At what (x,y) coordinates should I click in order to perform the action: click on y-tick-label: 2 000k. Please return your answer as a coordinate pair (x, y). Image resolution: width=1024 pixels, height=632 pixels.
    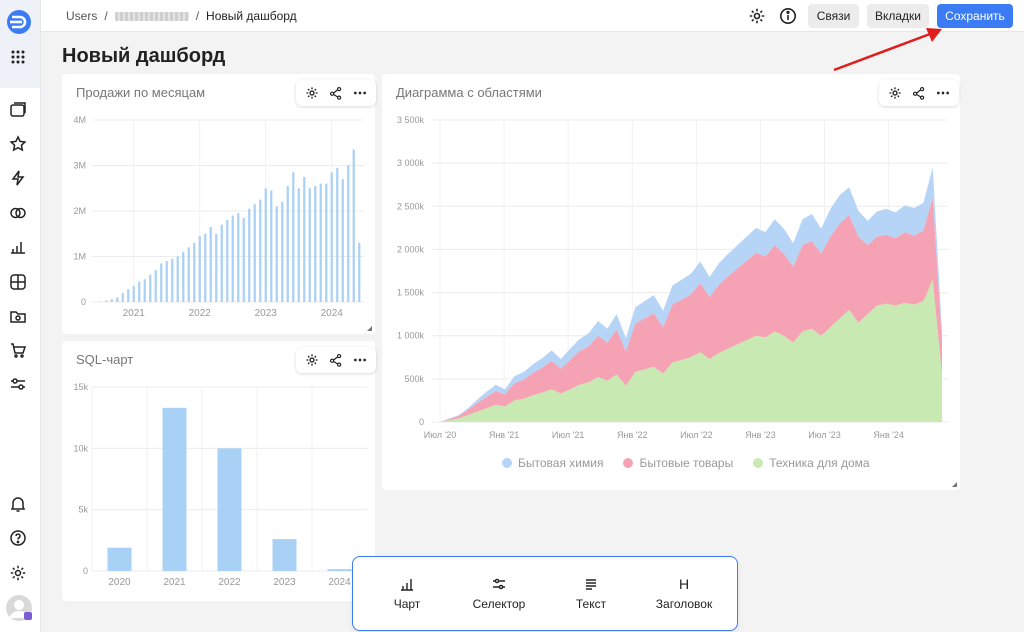
    Looking at the image, I should click on (411, 249).